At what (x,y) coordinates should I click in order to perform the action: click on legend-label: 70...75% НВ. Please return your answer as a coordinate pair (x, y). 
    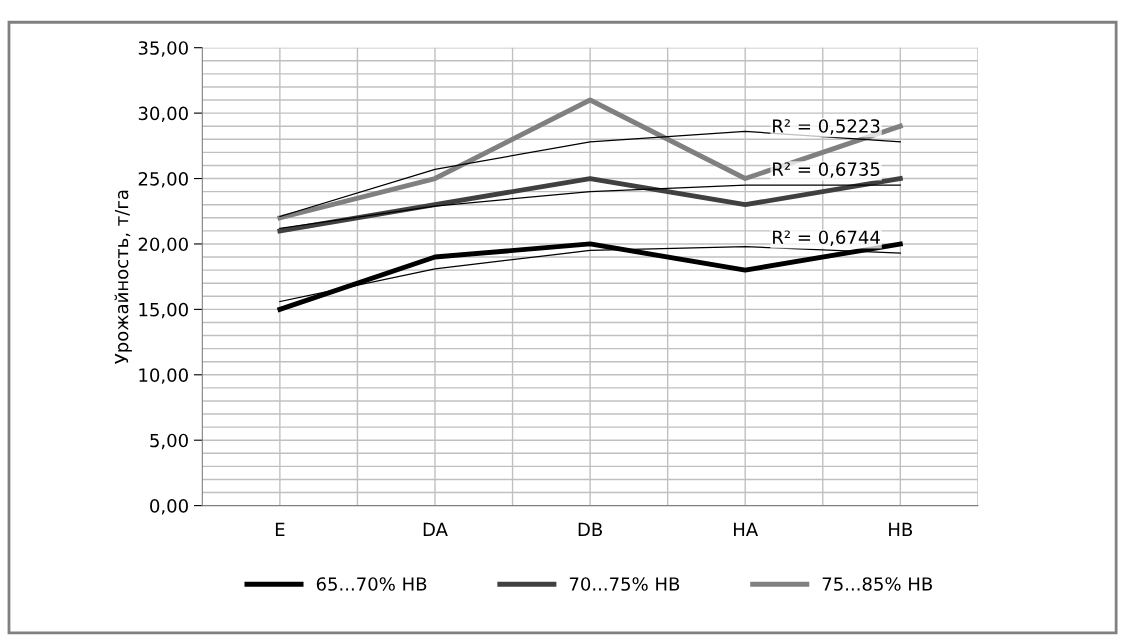
    Looking at the image, I should click on (624, 584).